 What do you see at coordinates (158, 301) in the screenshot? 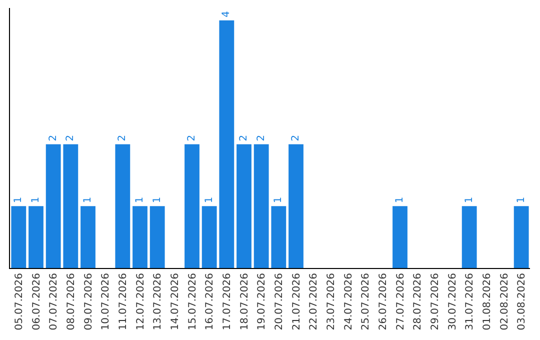
I see `x-tick-label: 13.07.2026` at bounding box center [158, 301].